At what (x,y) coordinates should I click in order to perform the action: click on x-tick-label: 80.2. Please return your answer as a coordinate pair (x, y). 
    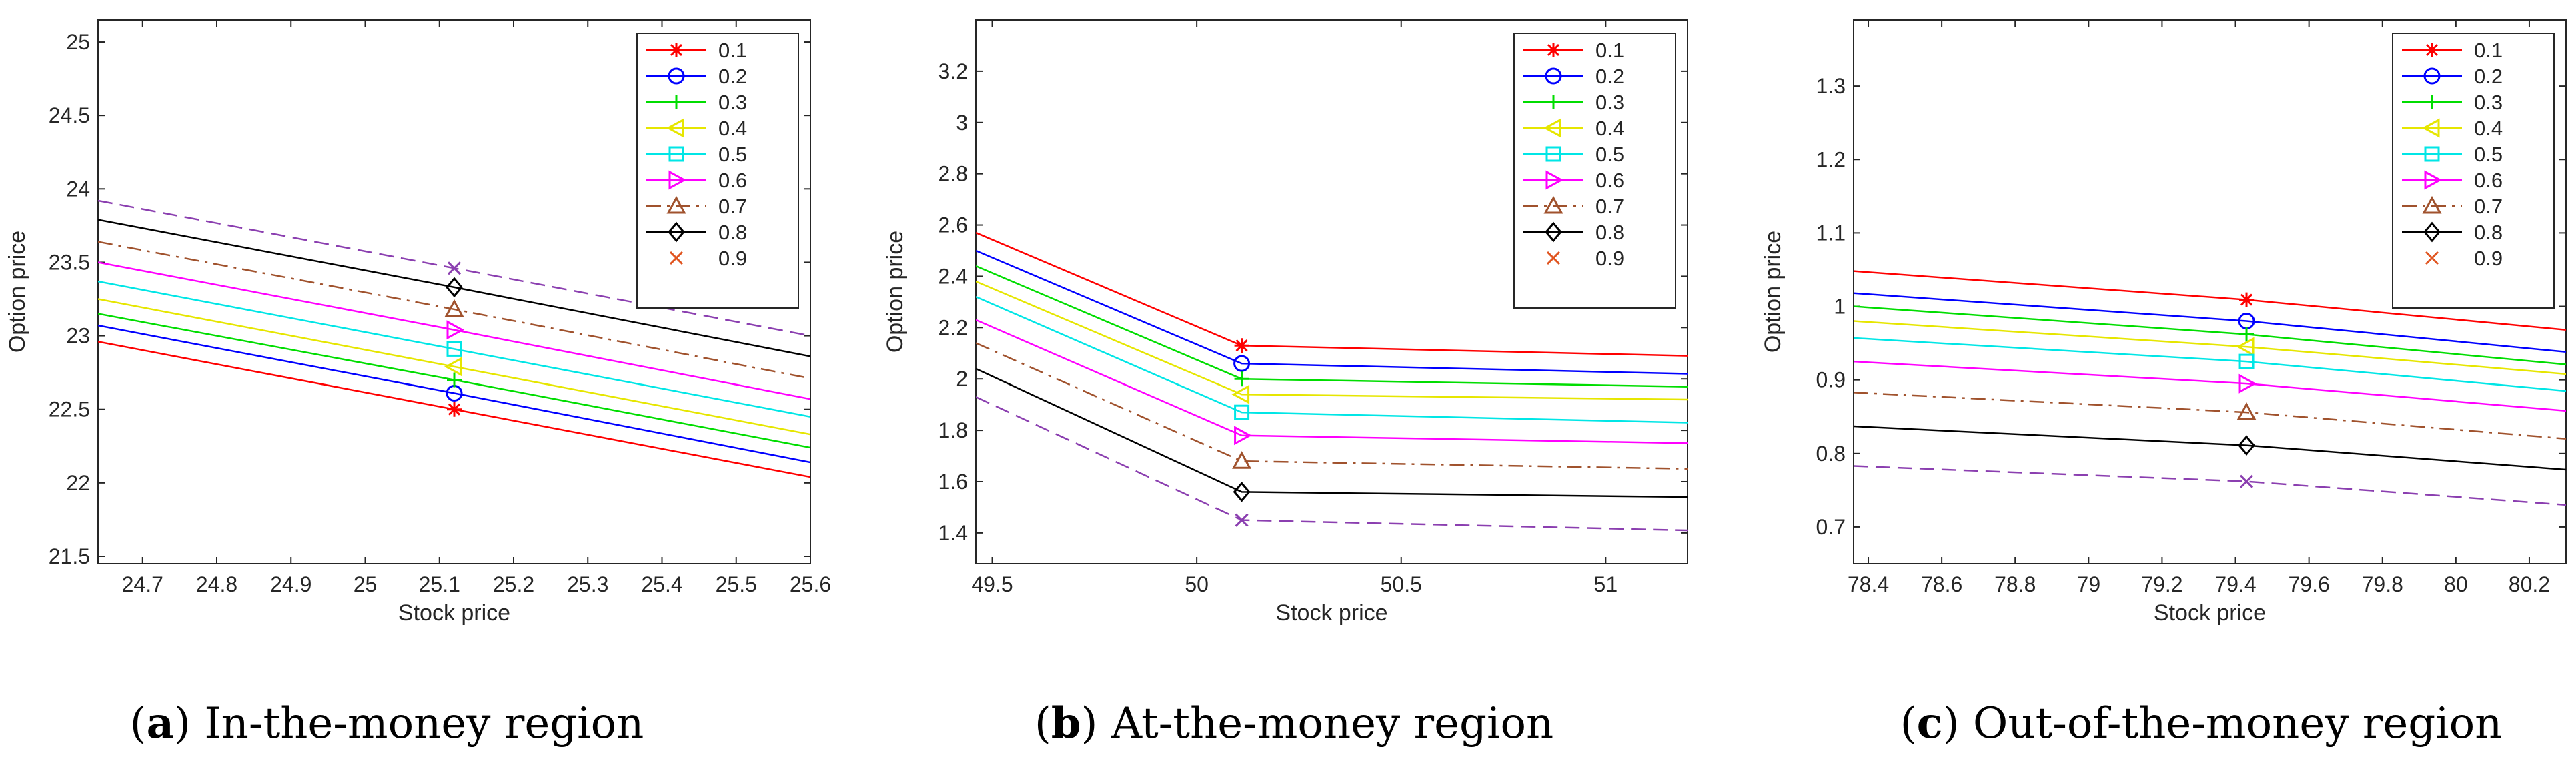
    Looking at the image, I should click on (2529, 584).